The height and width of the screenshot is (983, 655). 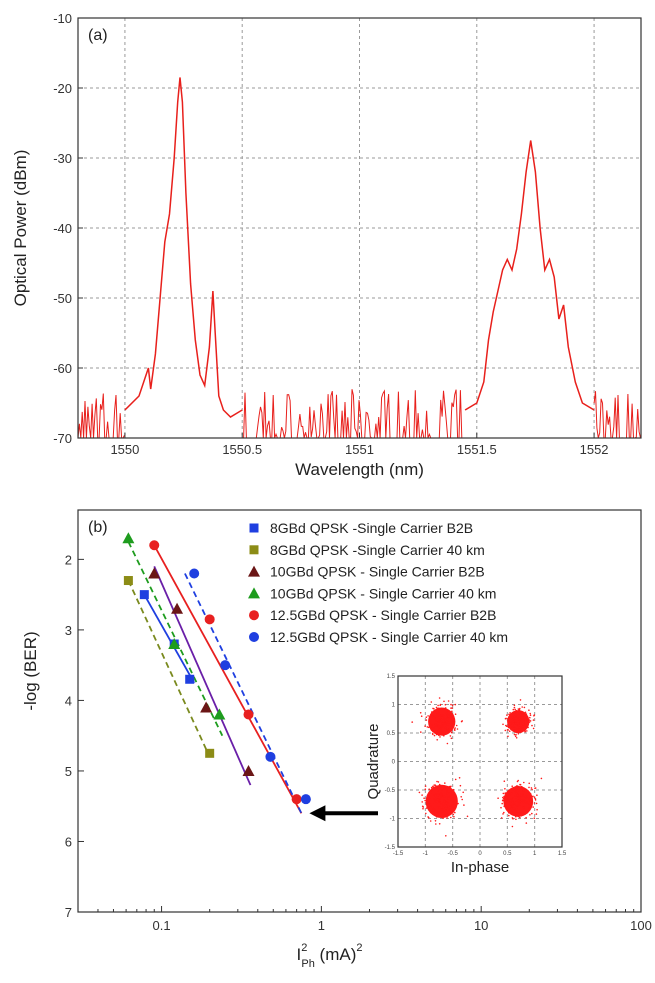 I want to click on ber-x-tick-label: 1, so click(x=321, y=925).